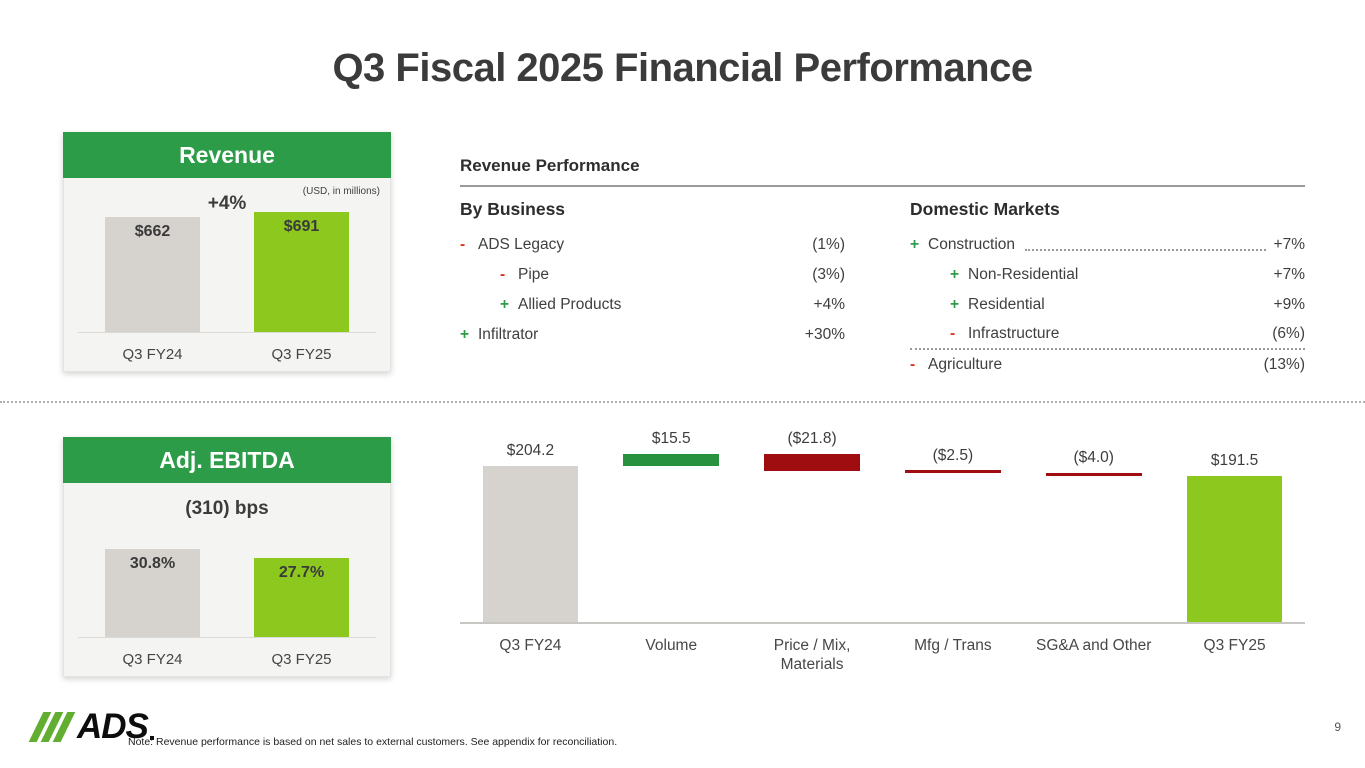 The image size is (1365, 768). I want to click on by-business-value: (1%), so click(828, 244).